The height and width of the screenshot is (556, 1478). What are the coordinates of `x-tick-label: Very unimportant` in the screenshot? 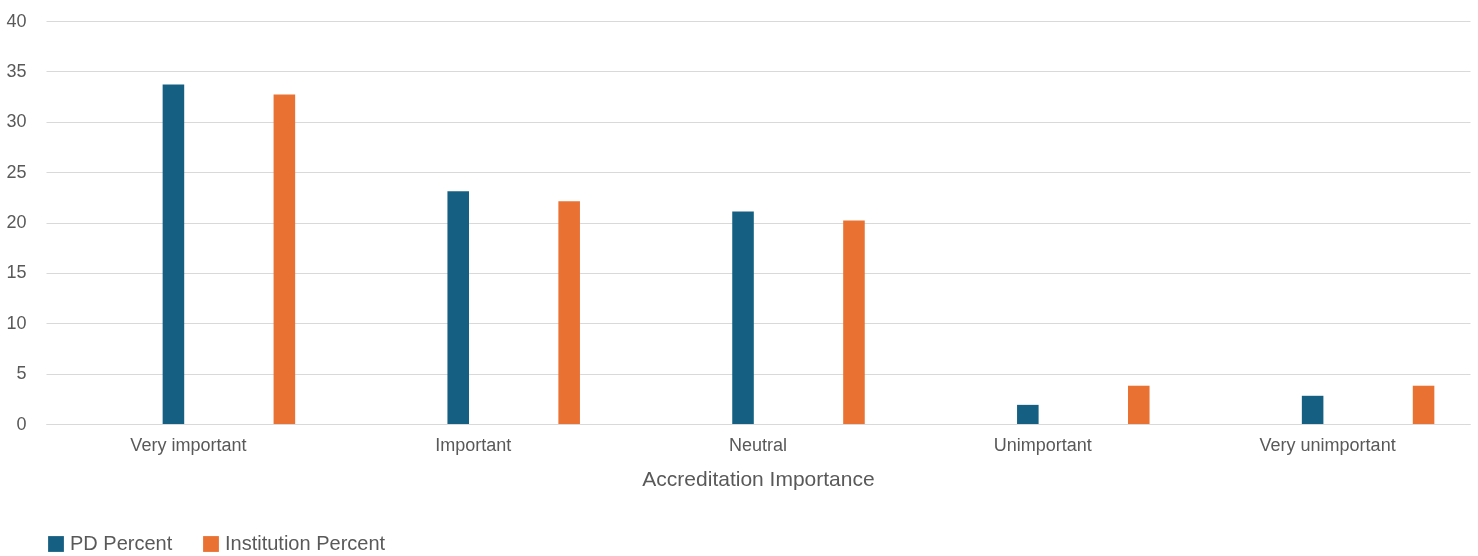 It's located at (1327, 444).